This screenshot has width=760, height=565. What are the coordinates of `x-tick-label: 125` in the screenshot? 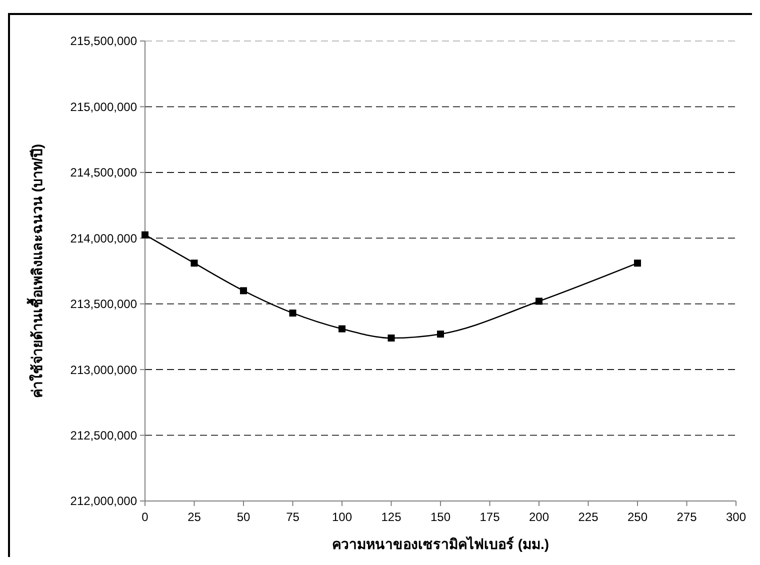 It's located at (391, 517).